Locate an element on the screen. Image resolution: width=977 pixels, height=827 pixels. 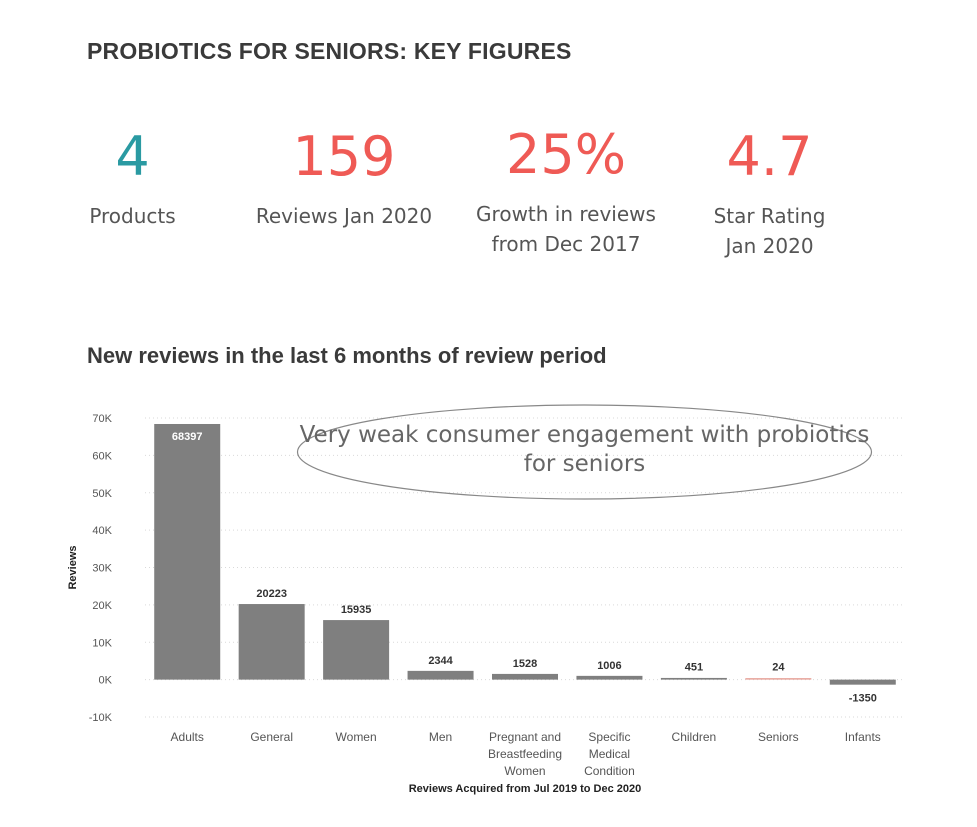
bar-women is located at coordinates (356, 650).